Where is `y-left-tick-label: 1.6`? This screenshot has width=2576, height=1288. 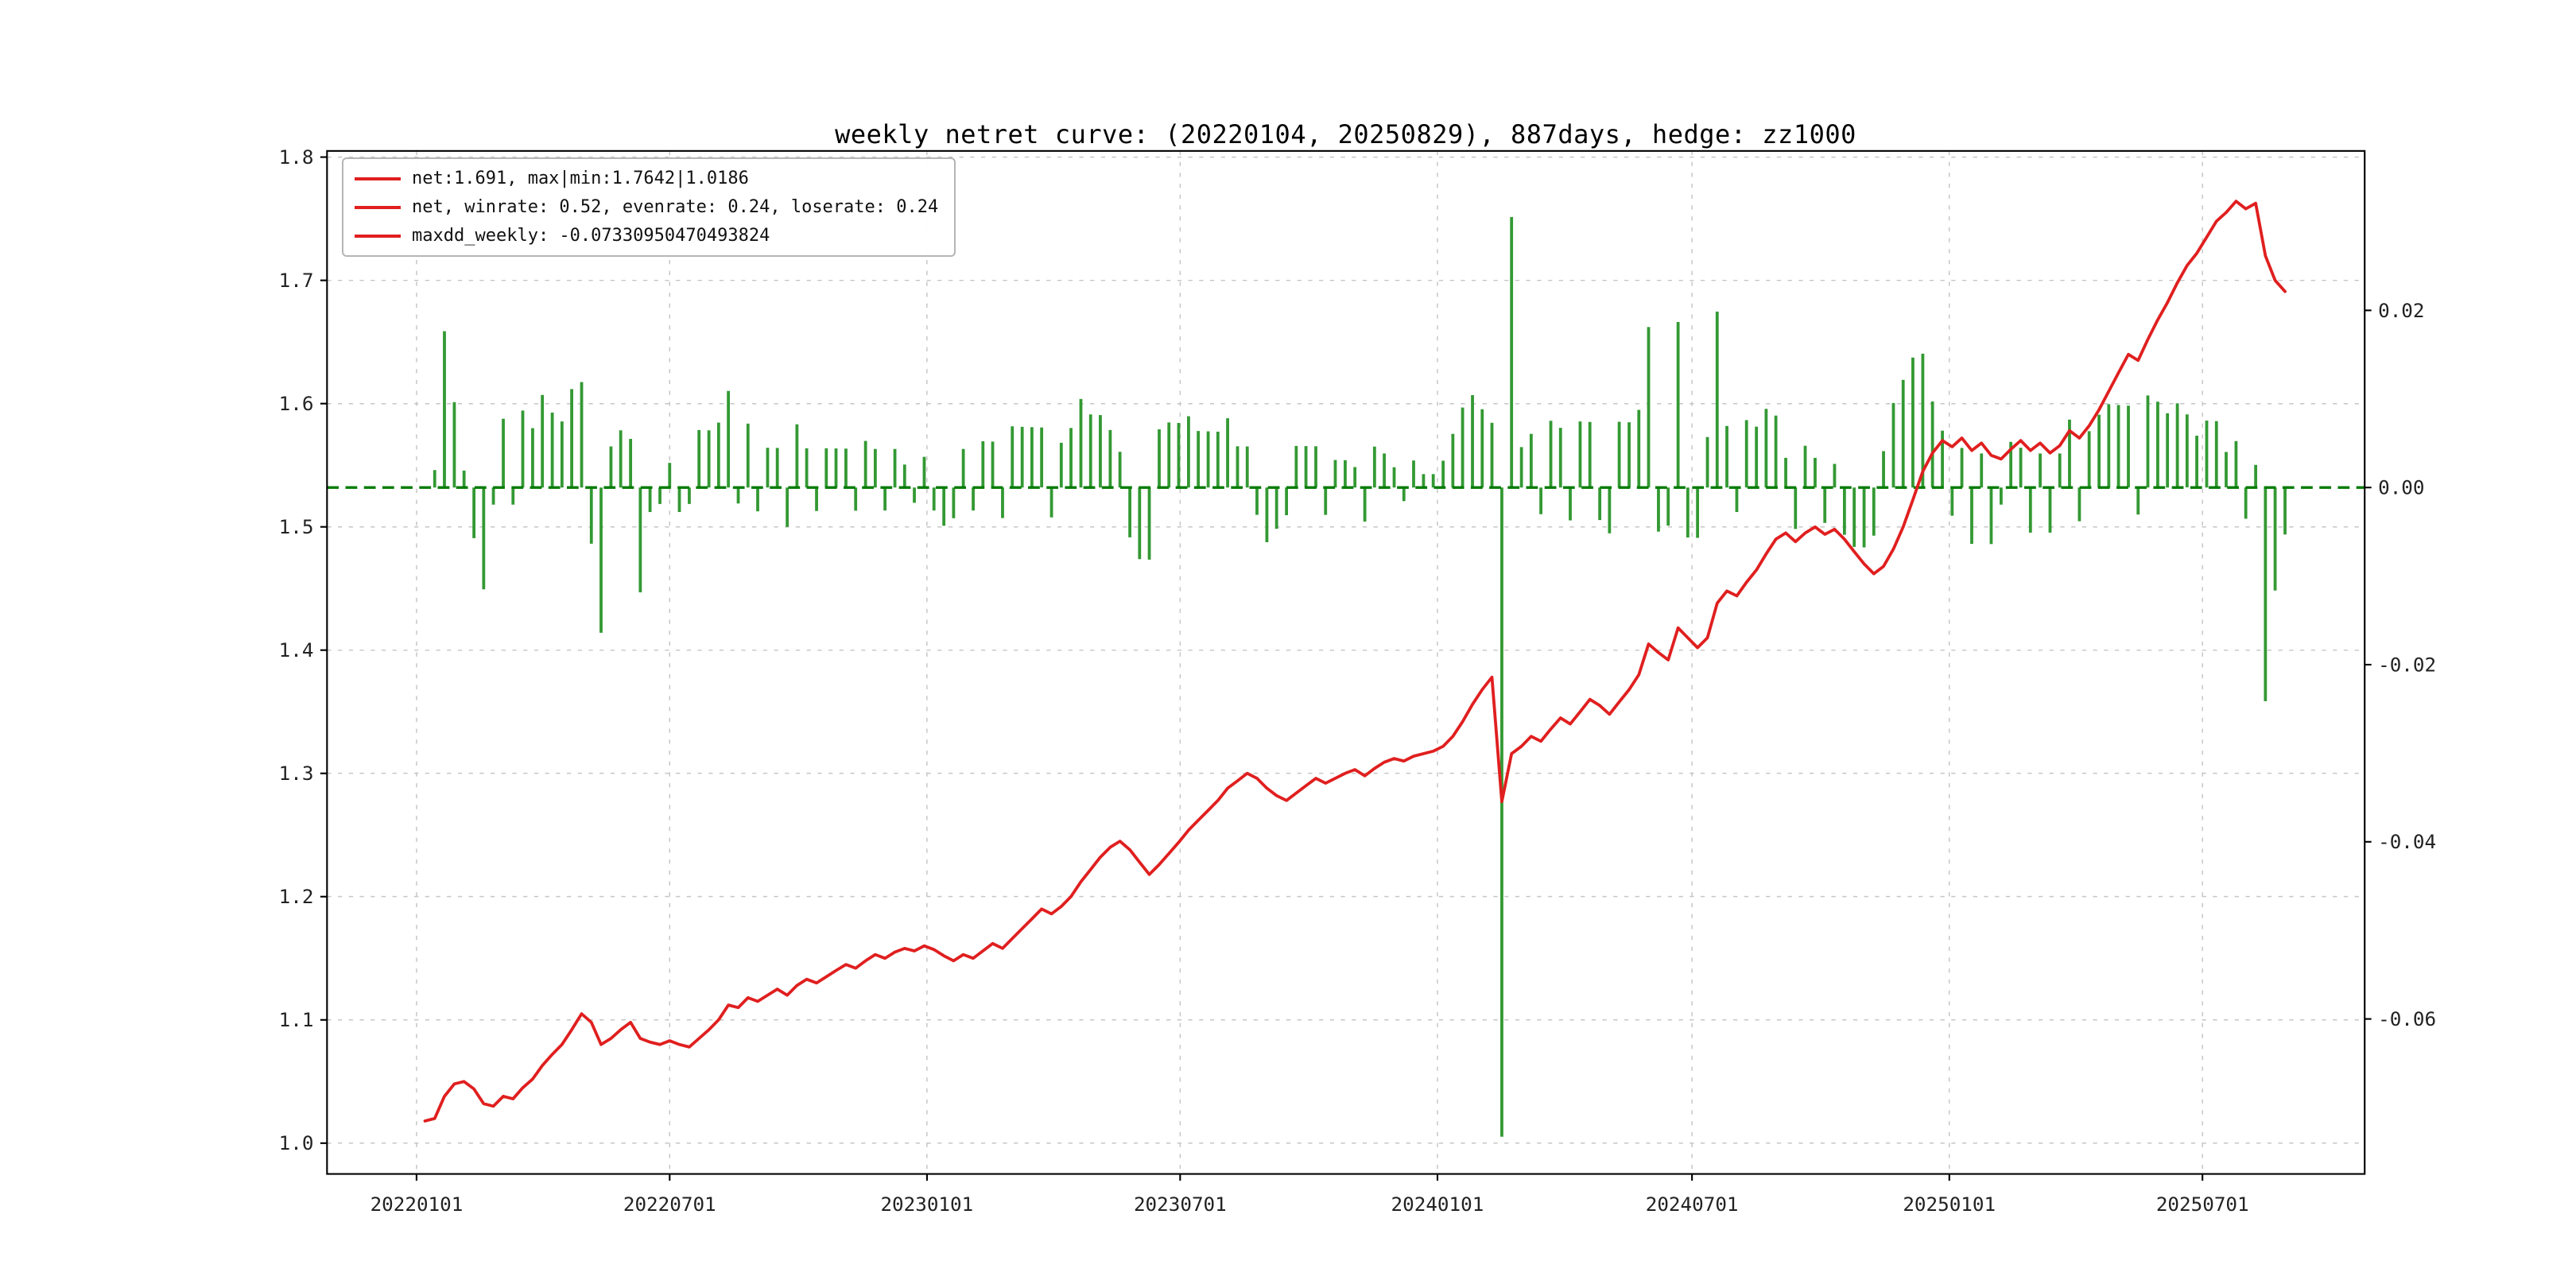
y-left-tick-label: 1.6 is located at coordinates (296, 404).